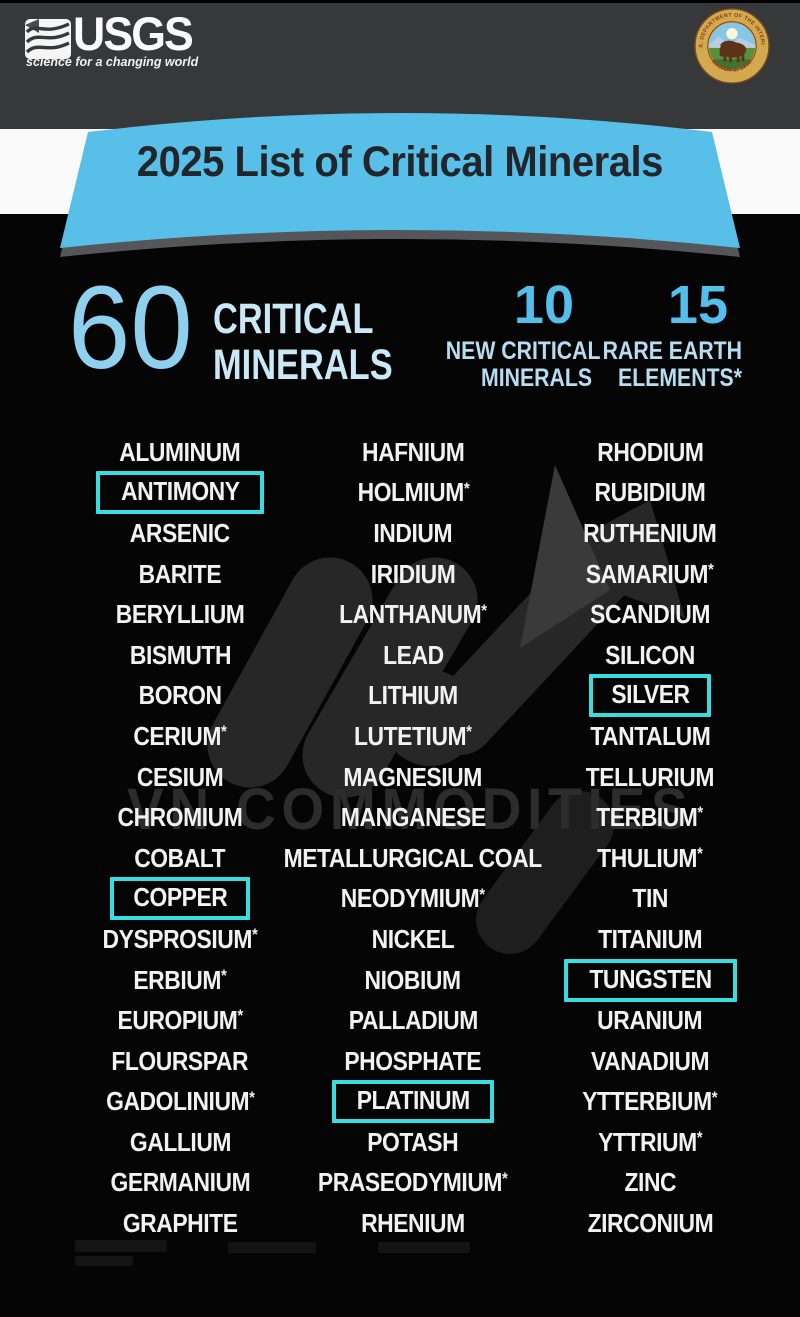 The height and width of the screenshot is (1317, 800). I want to click on usgs-tagline: science for a changing world, so click(112, 62).